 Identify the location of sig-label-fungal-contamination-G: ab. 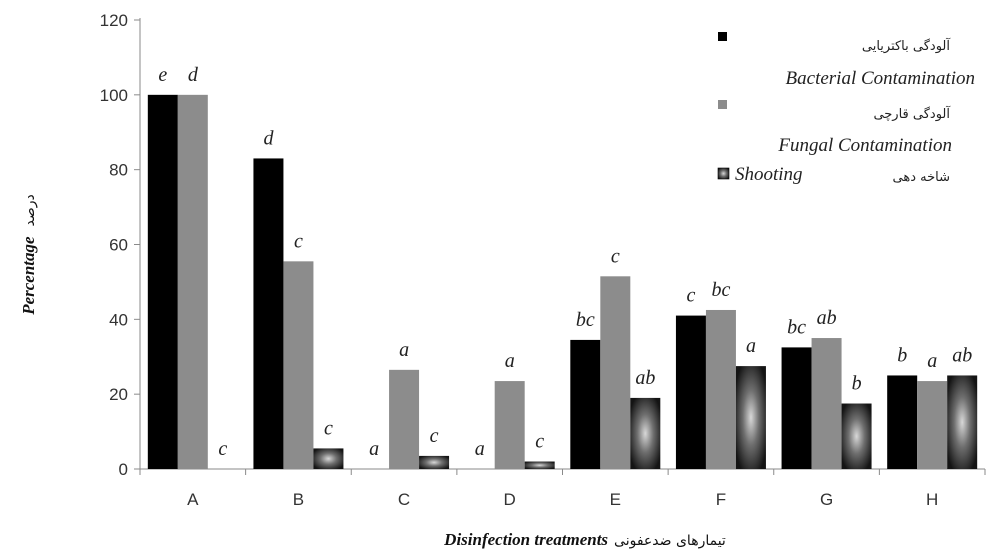
(827, 318).